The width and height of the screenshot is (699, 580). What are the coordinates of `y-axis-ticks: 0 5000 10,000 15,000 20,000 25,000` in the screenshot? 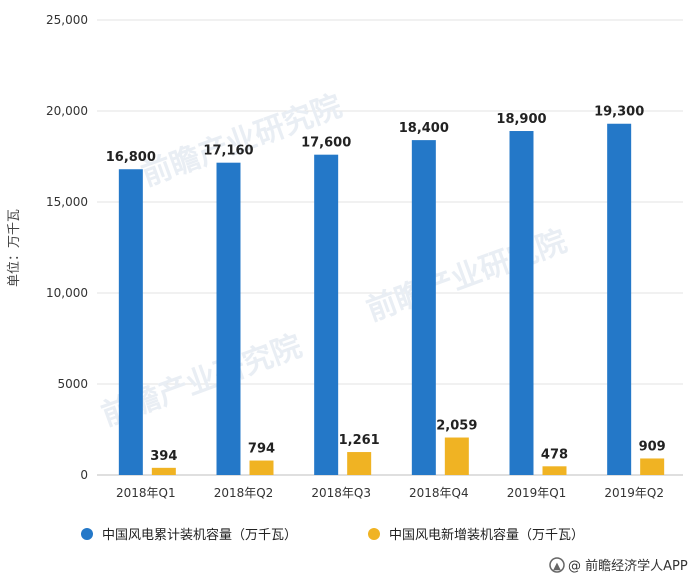 It's located at (67, 247).